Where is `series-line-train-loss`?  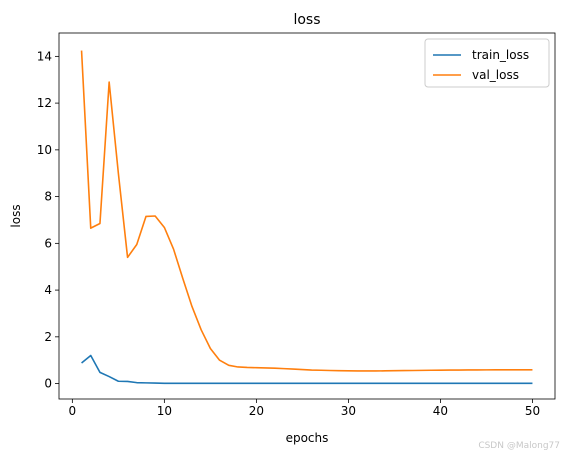
series-line-train-loss is located at coordinates (307, 369).